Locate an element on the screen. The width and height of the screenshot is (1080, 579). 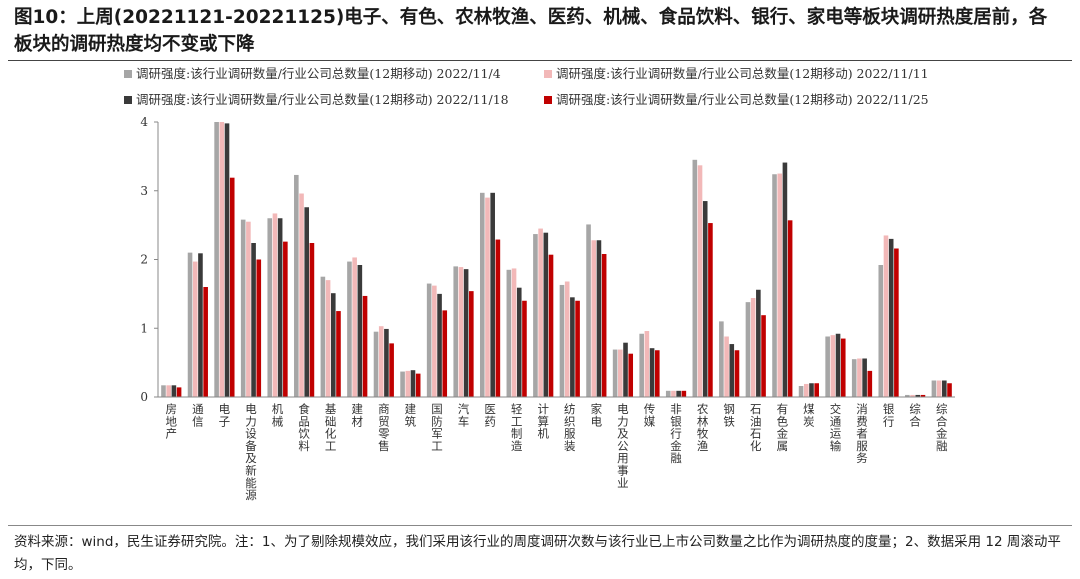
y-tick-label: 0 is located at coordinates (144, 397).